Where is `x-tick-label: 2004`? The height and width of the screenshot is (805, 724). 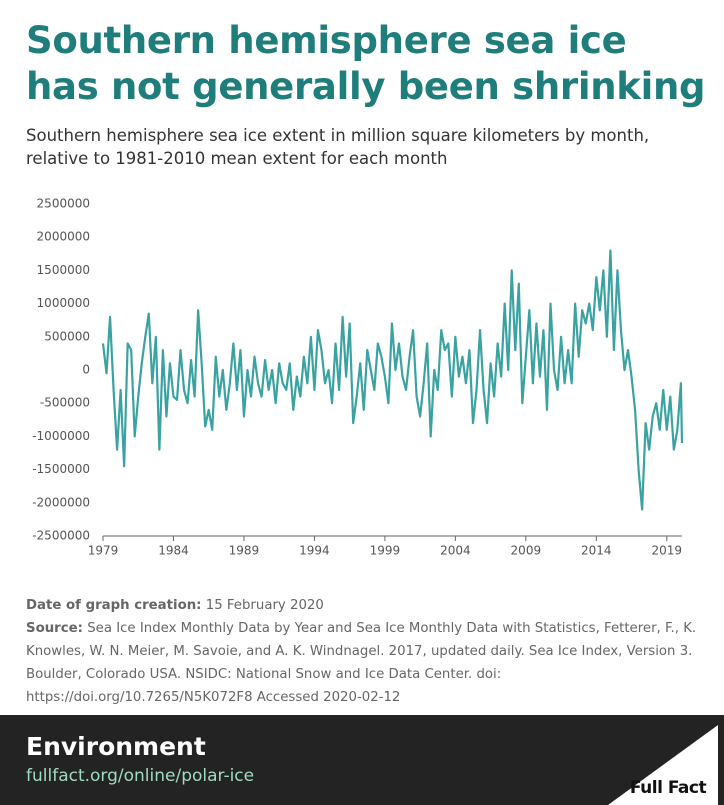 x-tick-label: 2004 is located at coordinates (455, 551).